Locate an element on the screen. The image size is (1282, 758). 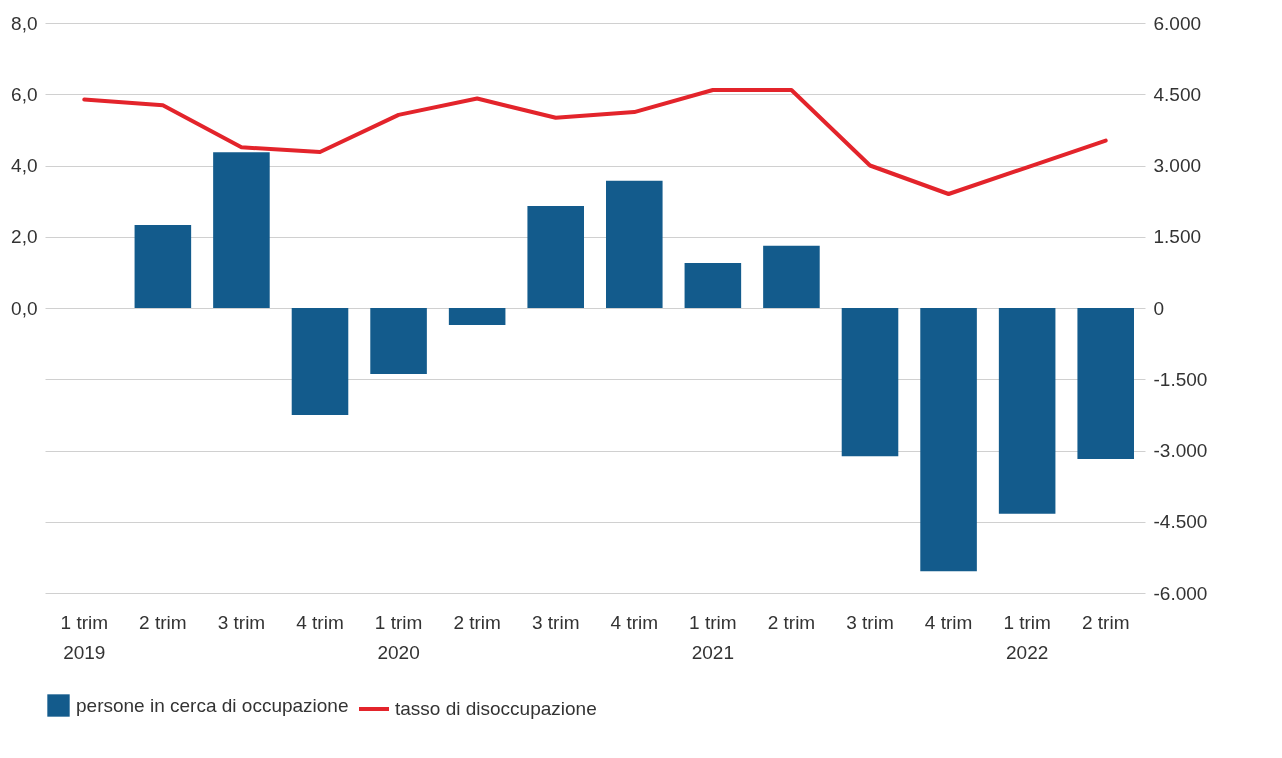
y2-tick-label: -3.000 is located at coordinates (1180, 450).